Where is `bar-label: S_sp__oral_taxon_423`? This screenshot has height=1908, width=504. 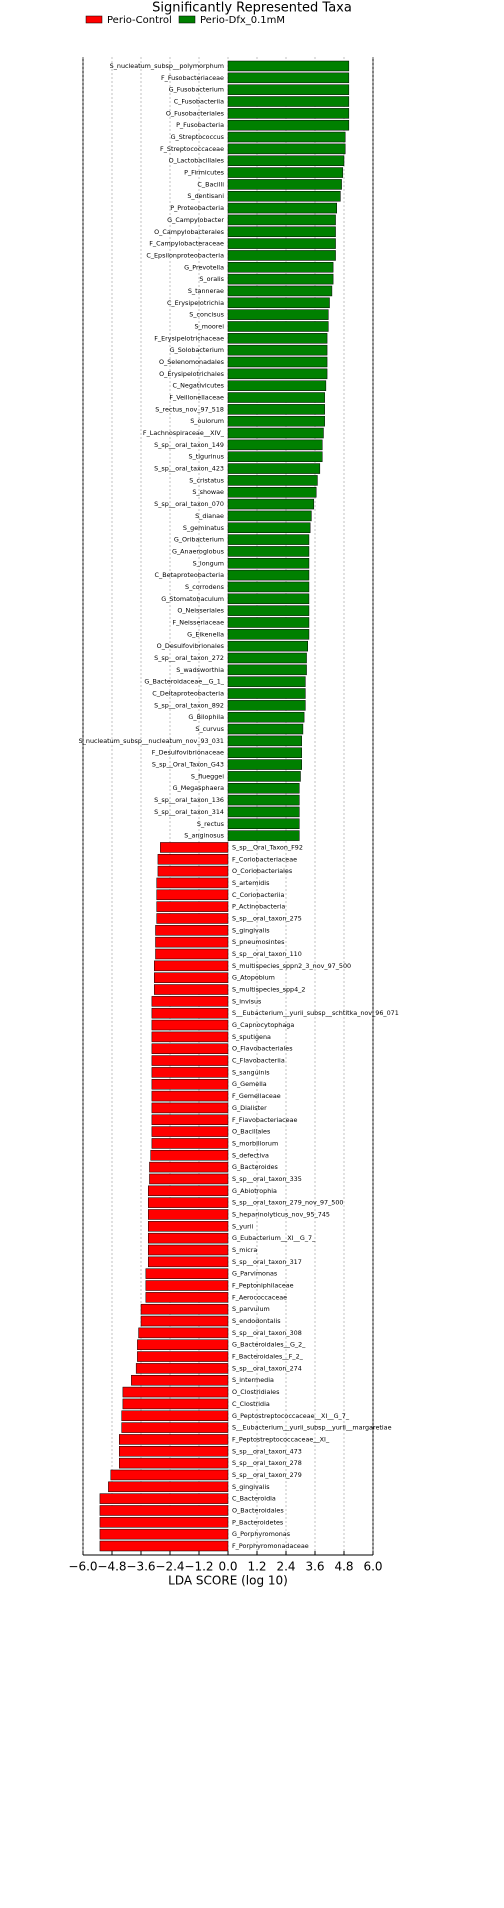
bar-label: S_sp__oral_taxon_423 is located at coordinates (189, 469).